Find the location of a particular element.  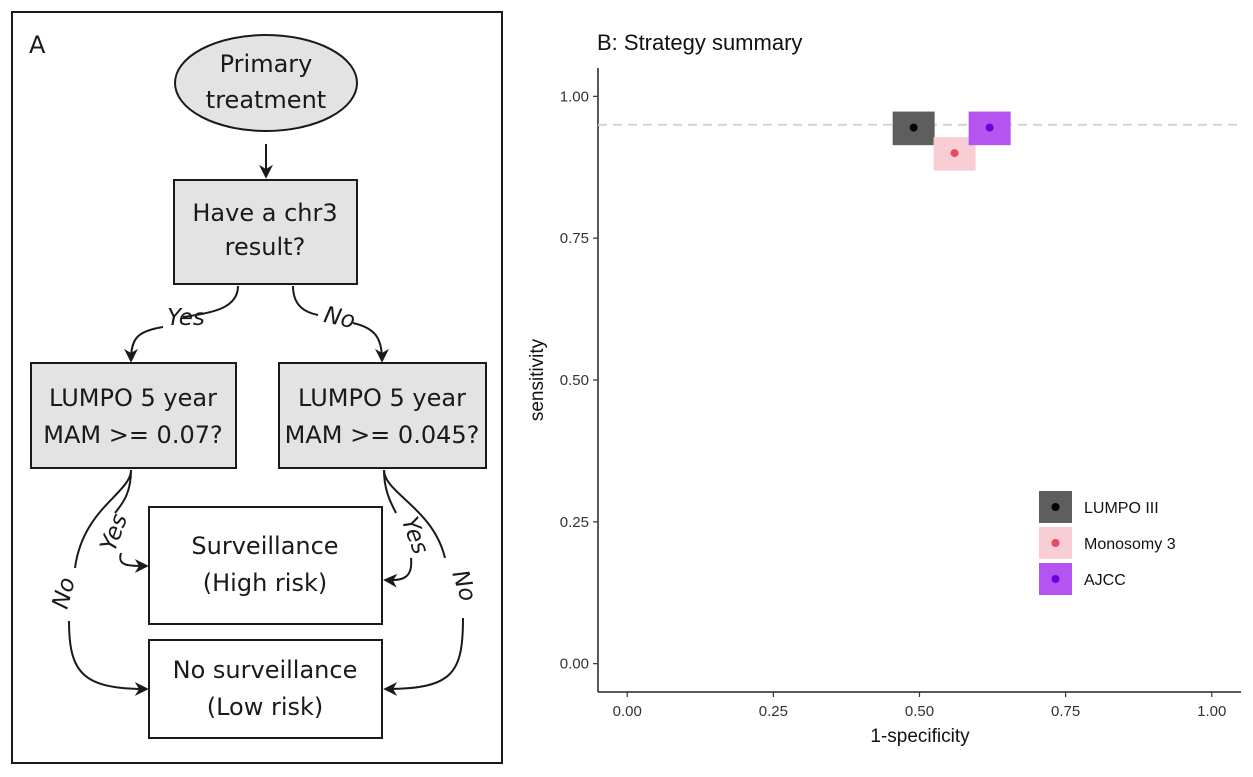

start-node-line2: treatment is located at coordinates (266, 100).